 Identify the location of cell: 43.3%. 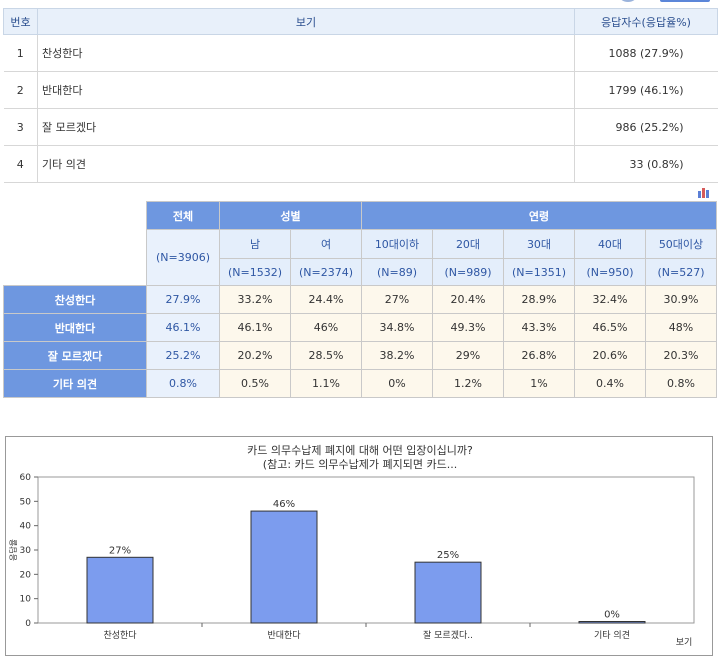
(539, 327).